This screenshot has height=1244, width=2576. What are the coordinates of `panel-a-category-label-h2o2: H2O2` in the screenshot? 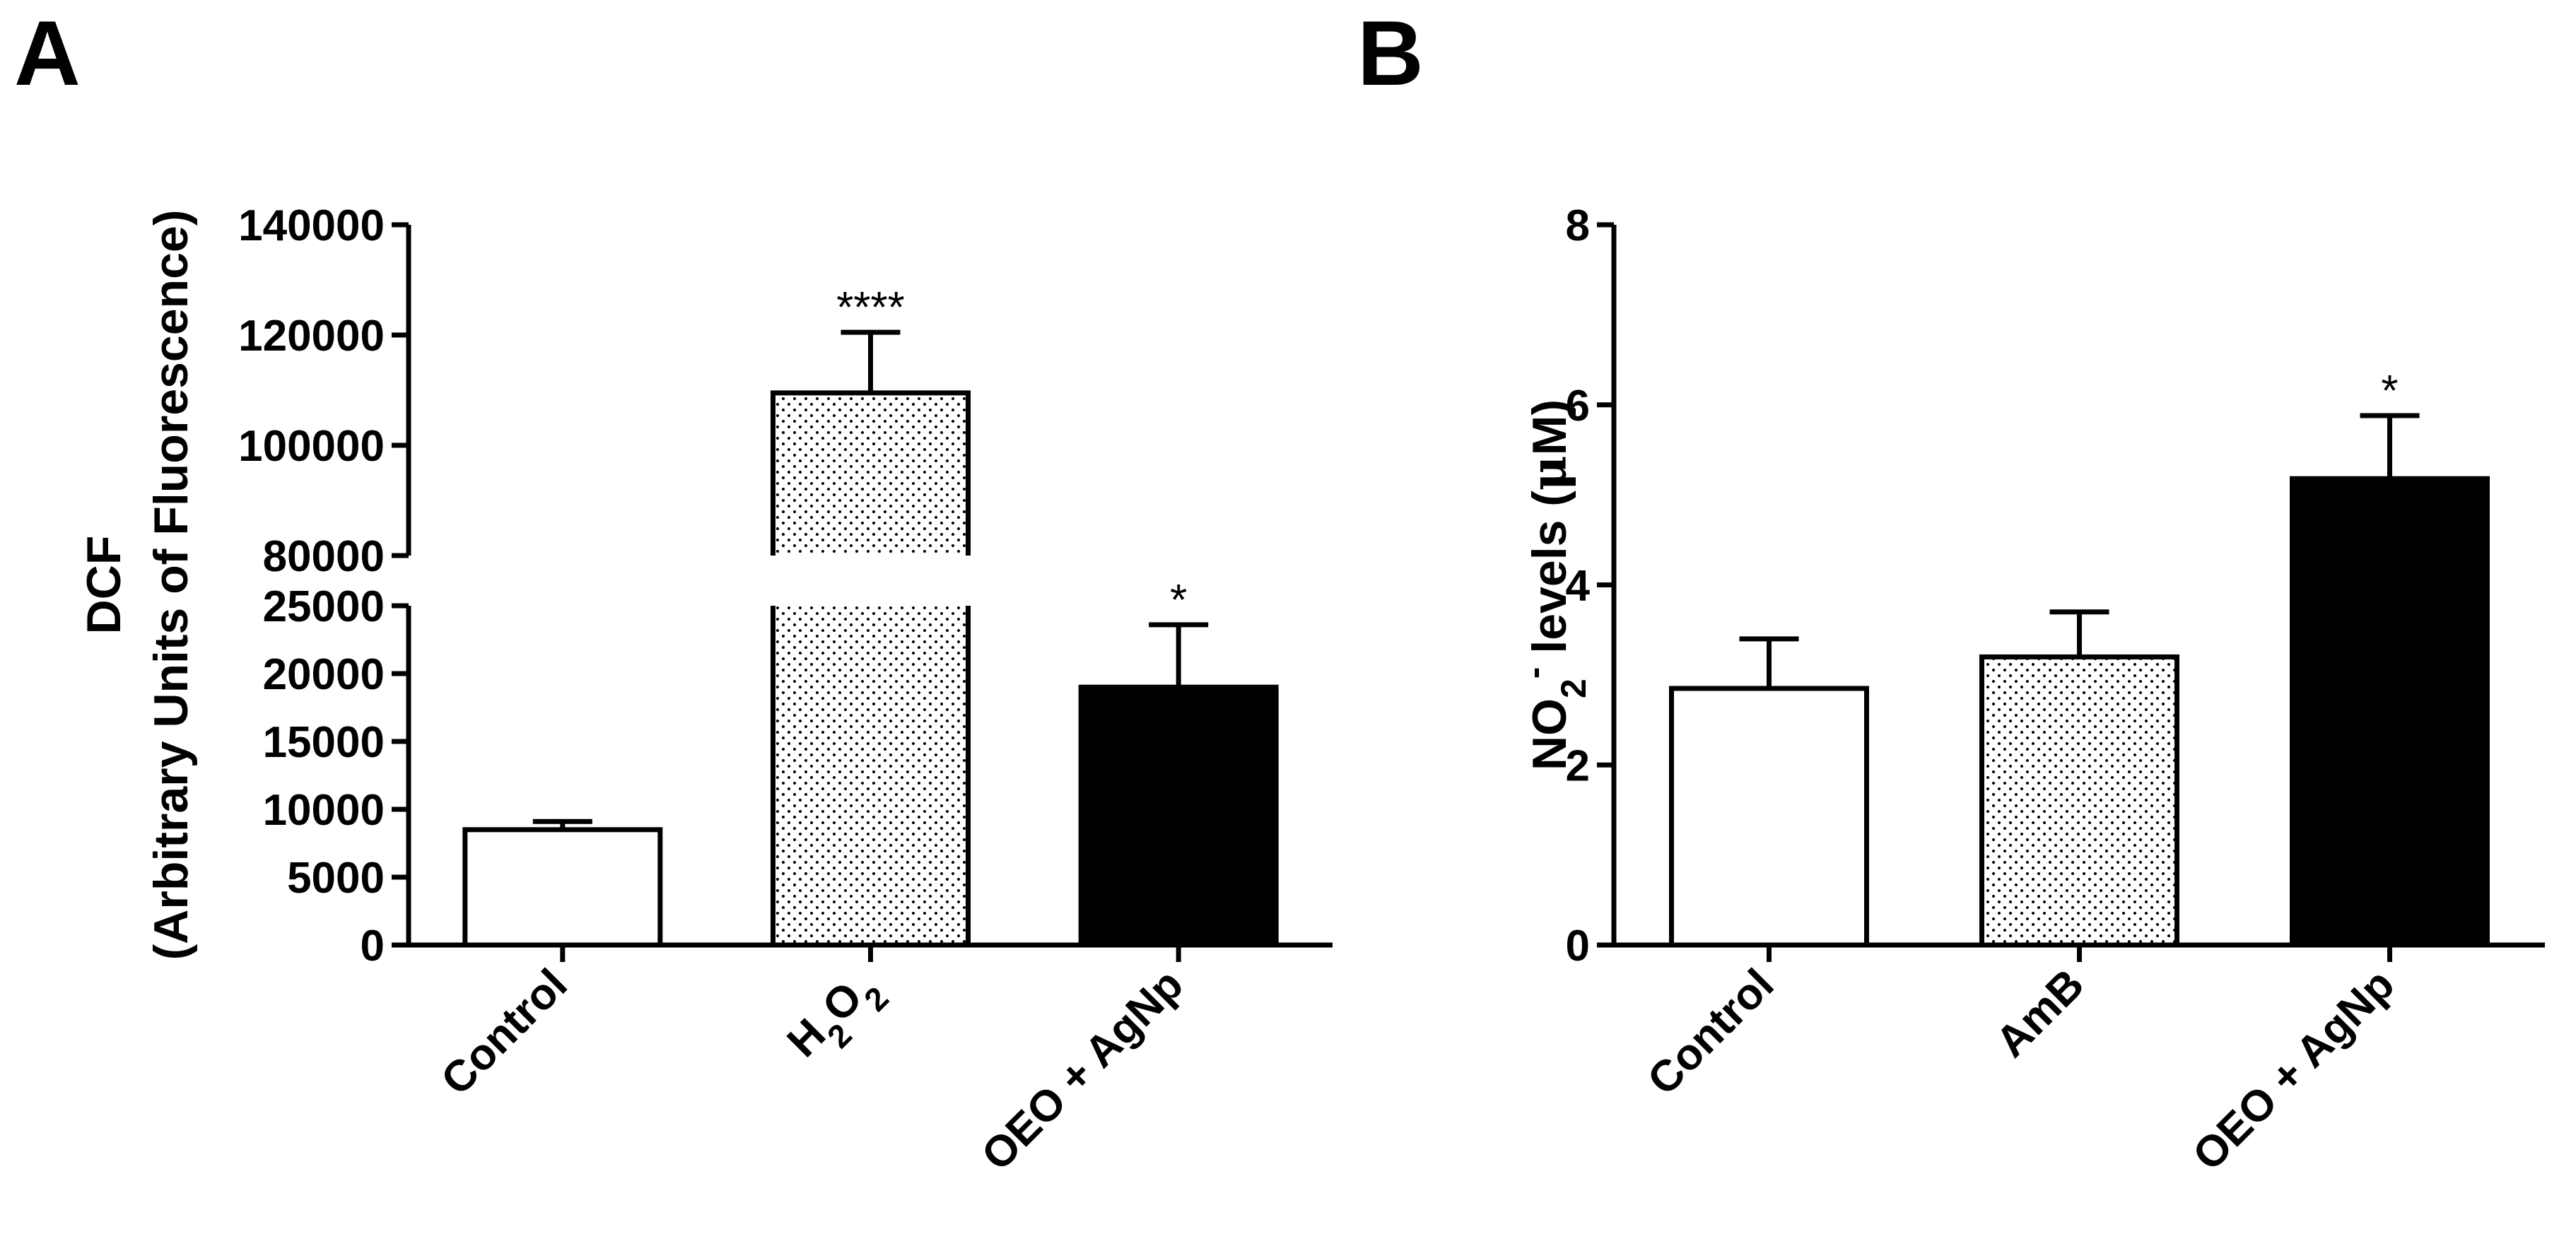 It's located at (837, 1019).